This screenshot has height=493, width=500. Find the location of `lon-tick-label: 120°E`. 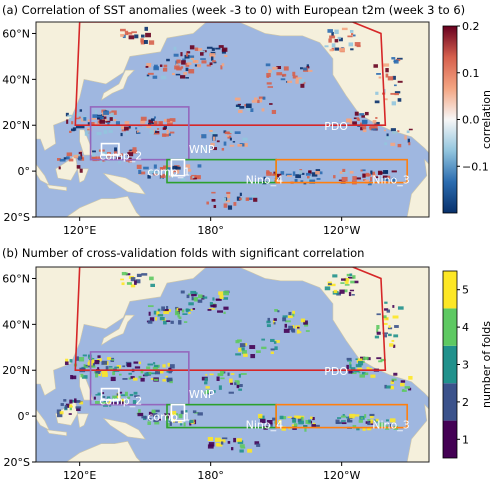

lon-tick-label: 120°E is located at coordinates (79, 230).